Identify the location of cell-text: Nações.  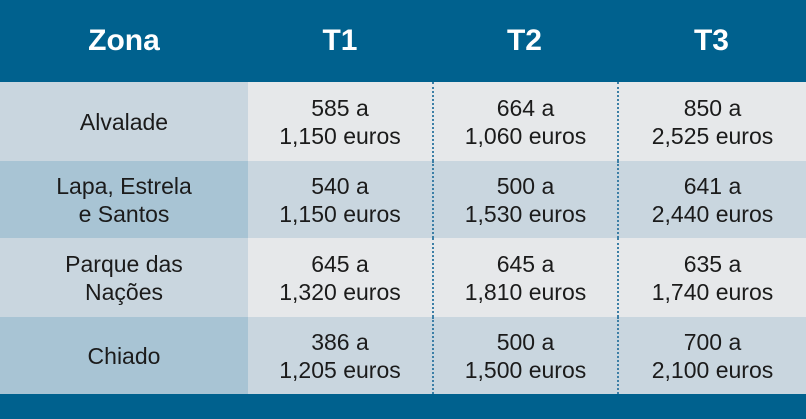
(124, 291).